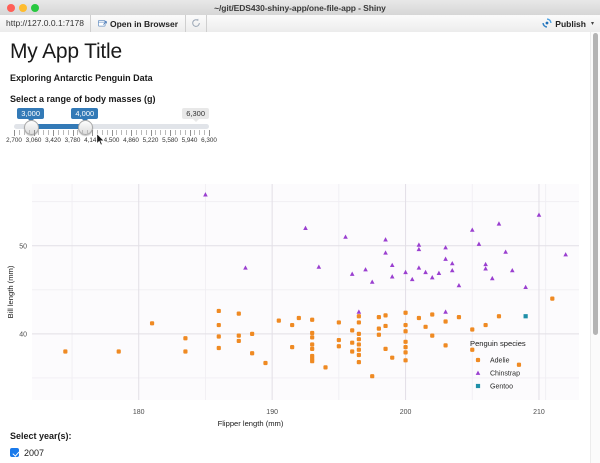 The image size is (600, 463). I want to click on slider-tick-label: 5,940, so click(189, 140).